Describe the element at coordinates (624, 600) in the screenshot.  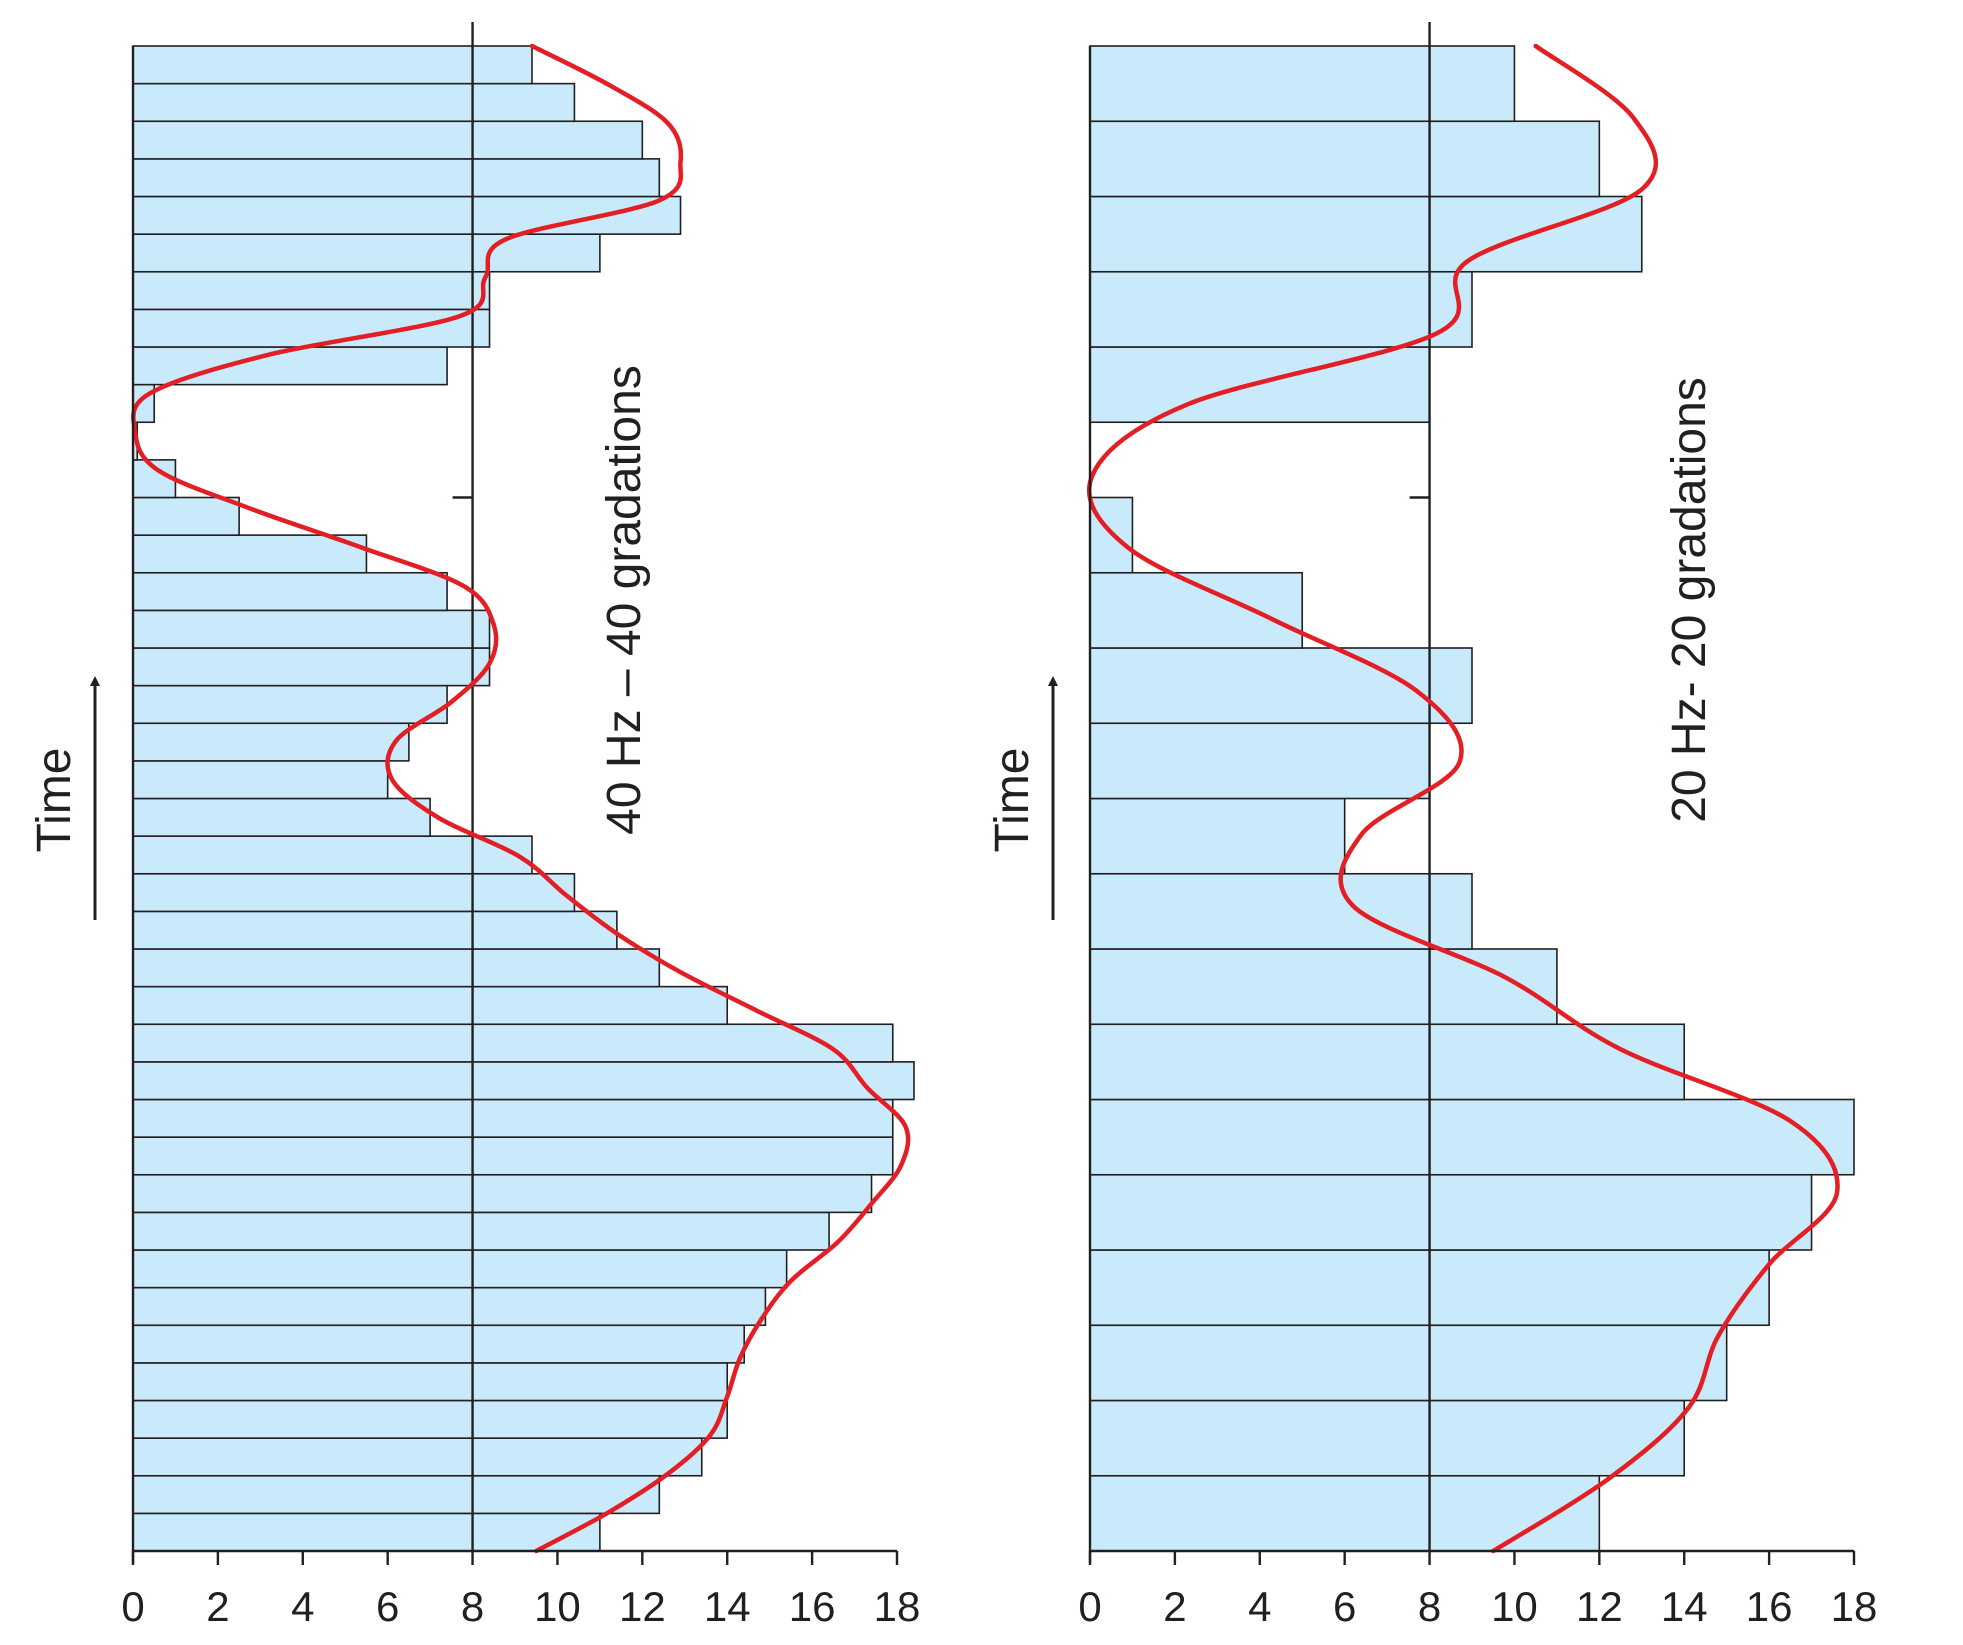
I see `chart-title: 40 Hz – 40 gradations` at that location.